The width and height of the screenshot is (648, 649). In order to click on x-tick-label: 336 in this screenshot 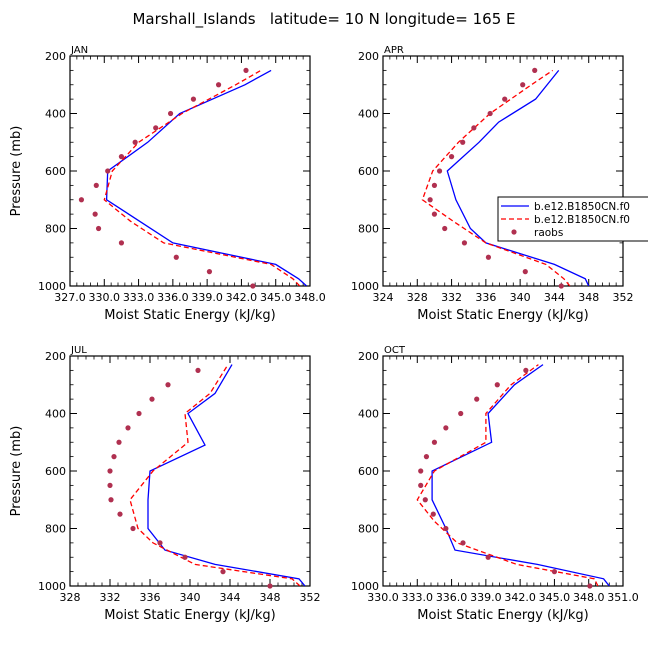, I will do `click(150, 597)`.